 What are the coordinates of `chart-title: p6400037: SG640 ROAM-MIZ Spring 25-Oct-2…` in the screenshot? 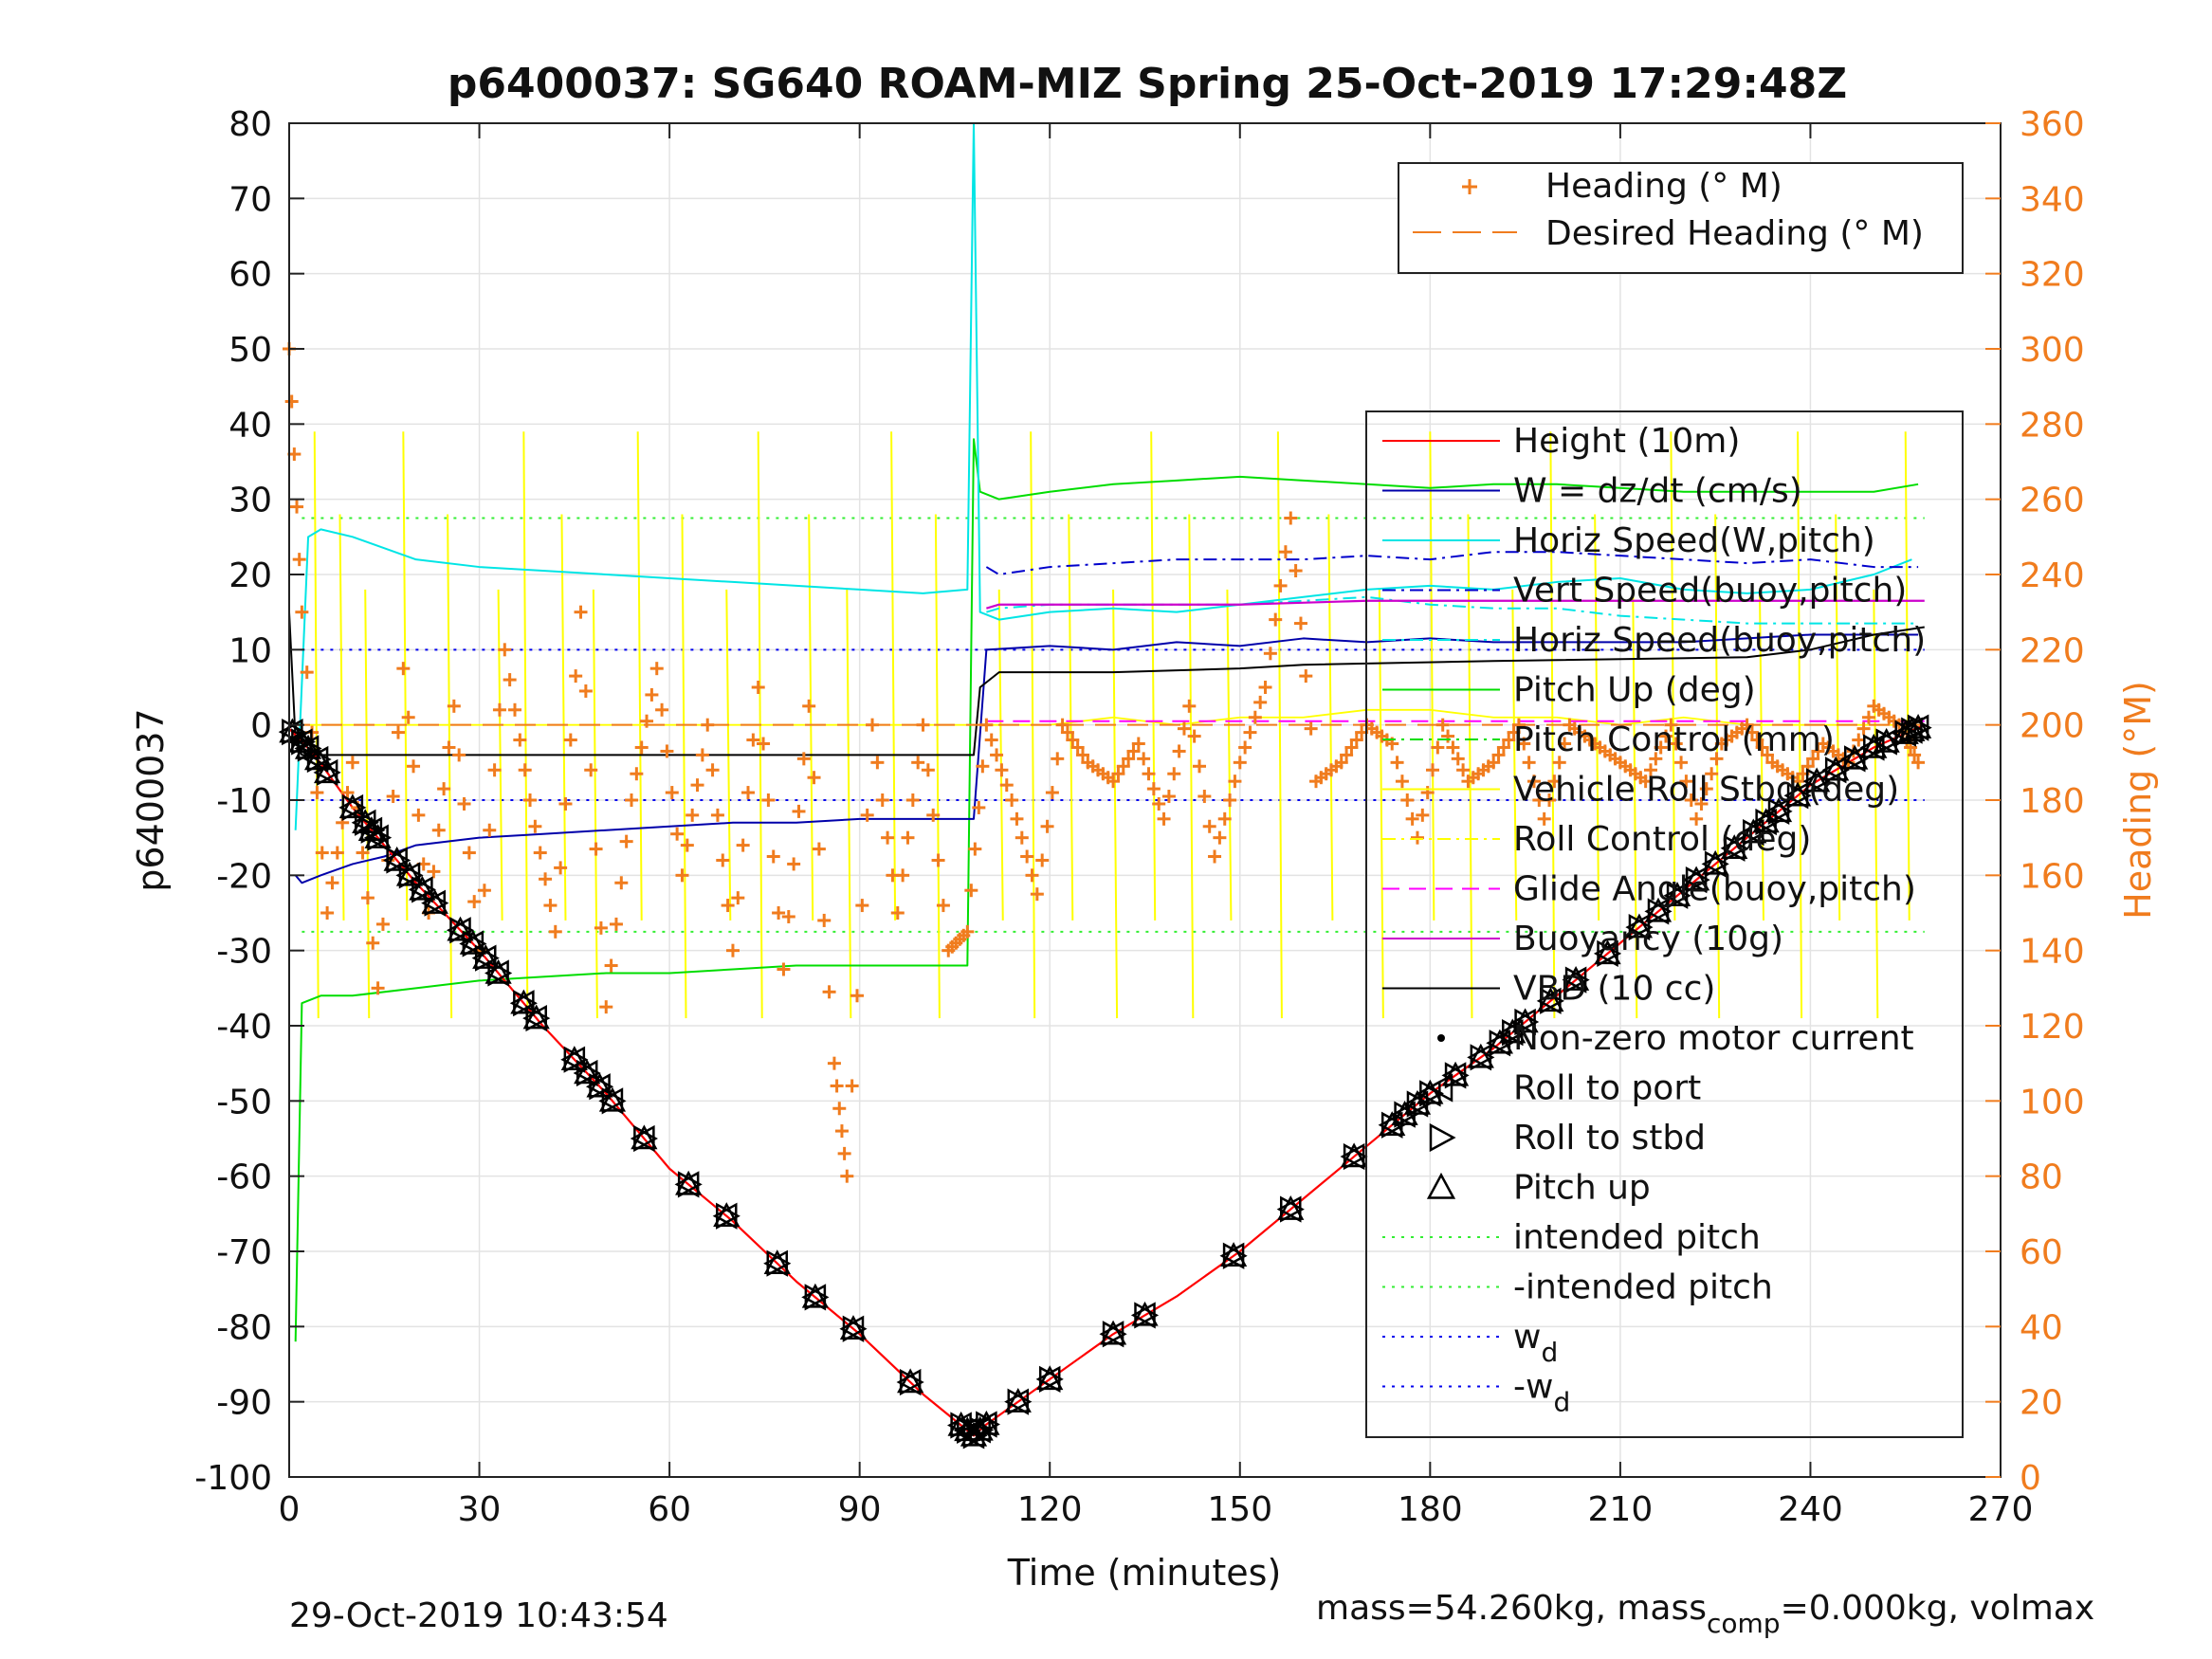 It's located at (1147, 84).